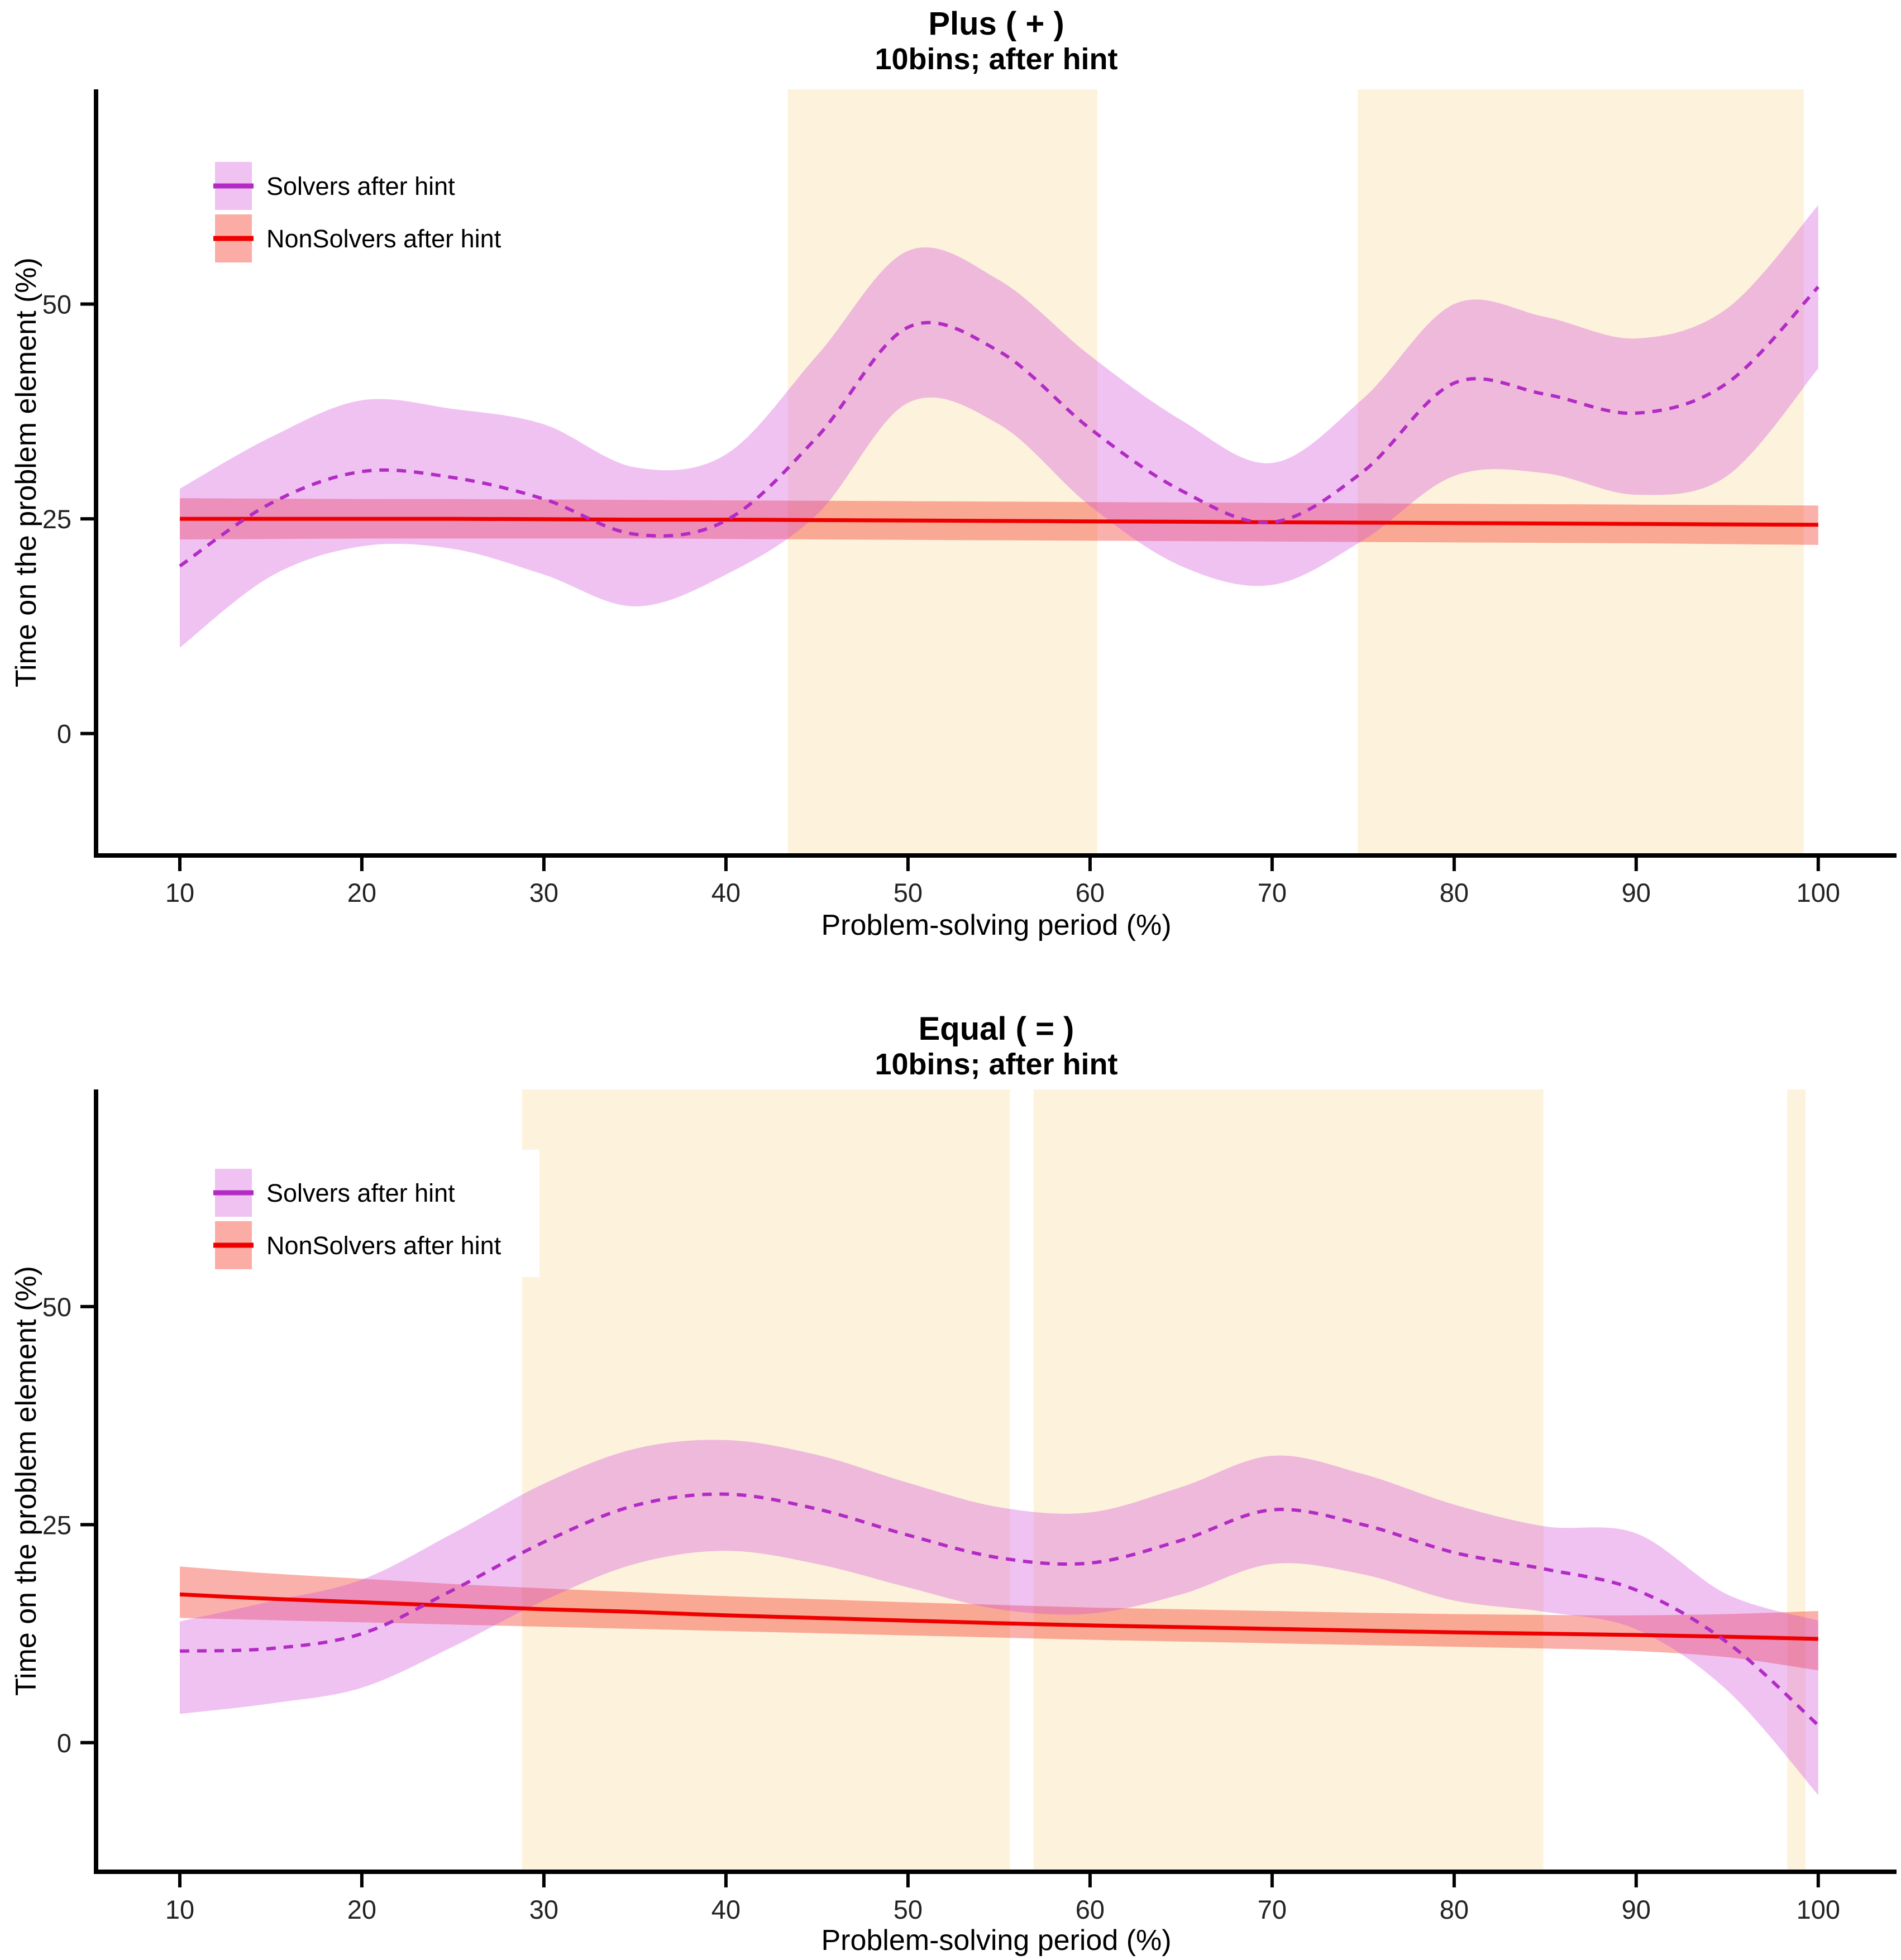 This screenshot has width=1901, height=1960. I want to click on confidence-ribbon, so click(999, 1618).